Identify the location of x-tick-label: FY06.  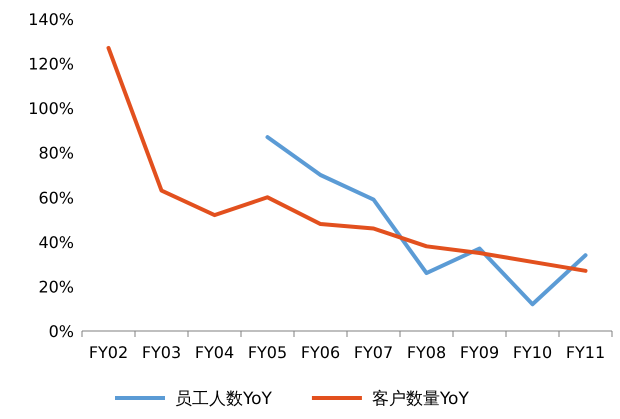
(320, 352).